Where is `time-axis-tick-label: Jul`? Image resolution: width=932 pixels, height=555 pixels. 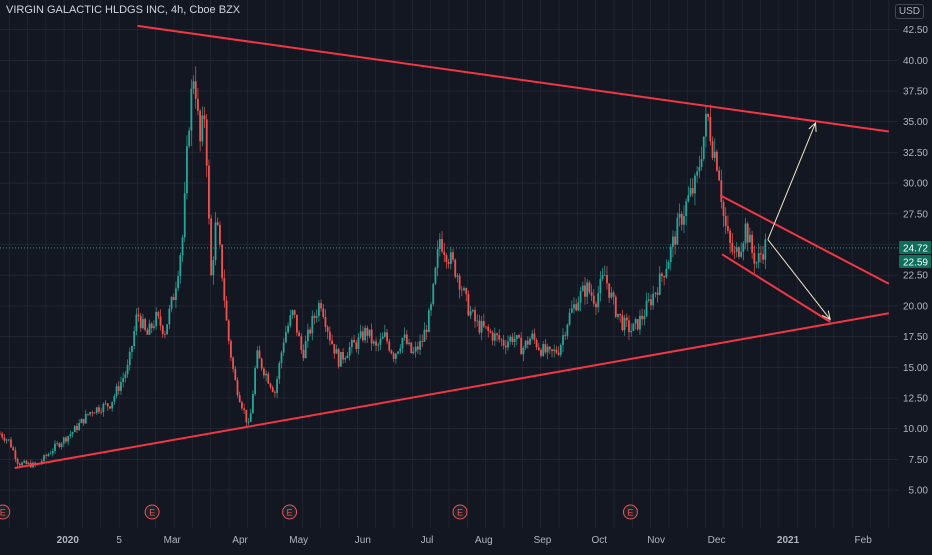 time-axis-tick-label: Jul is located at coordinates (427, 540).